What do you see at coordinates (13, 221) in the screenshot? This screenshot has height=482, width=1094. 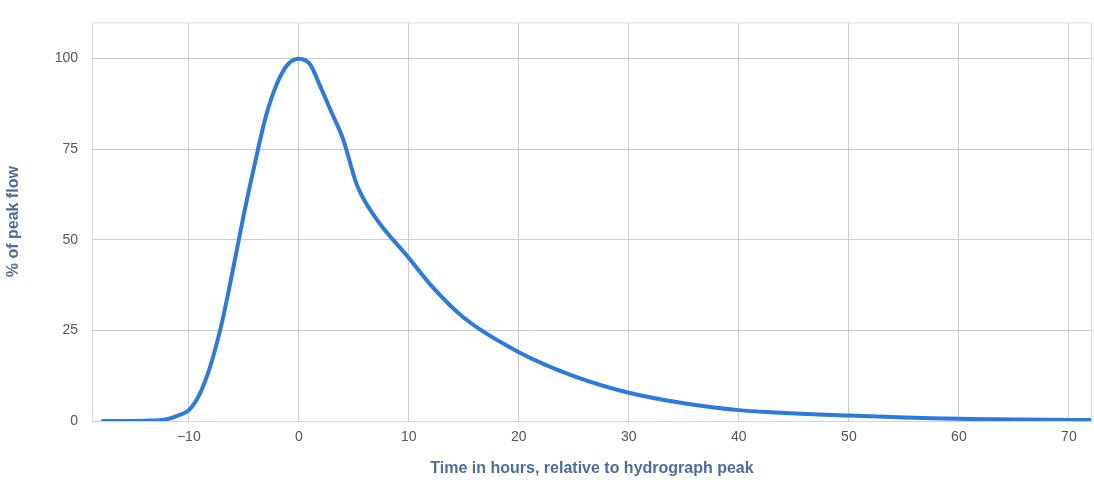 I see `y-axis-title: % of peak flow` at bounding box center [13, 221].